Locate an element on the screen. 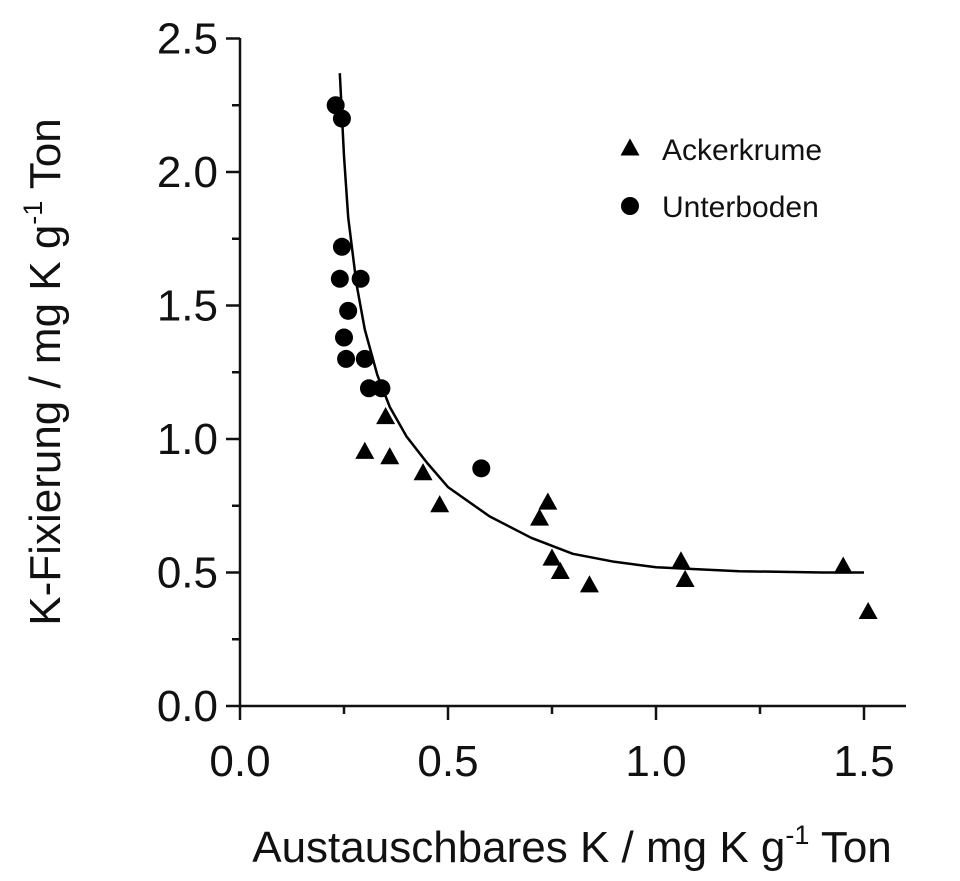  legend-marker-unterboden is located at coordinates (630, 206).